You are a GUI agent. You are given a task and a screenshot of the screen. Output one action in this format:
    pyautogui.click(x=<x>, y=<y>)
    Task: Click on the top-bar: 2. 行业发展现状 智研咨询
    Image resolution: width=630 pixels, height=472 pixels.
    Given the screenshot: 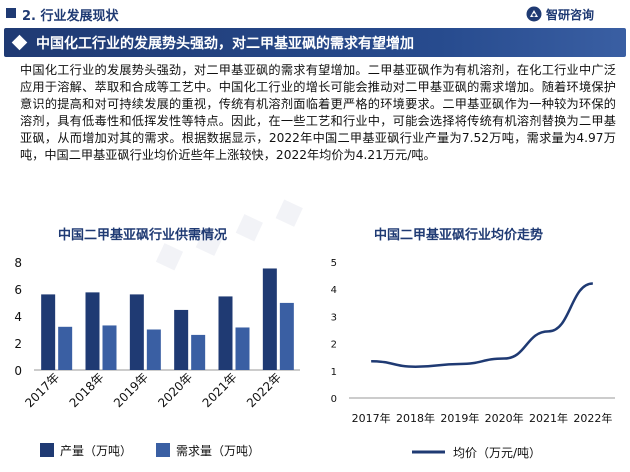 What is the action you would take?
    pyautogui.click(x=315, y=14)
    